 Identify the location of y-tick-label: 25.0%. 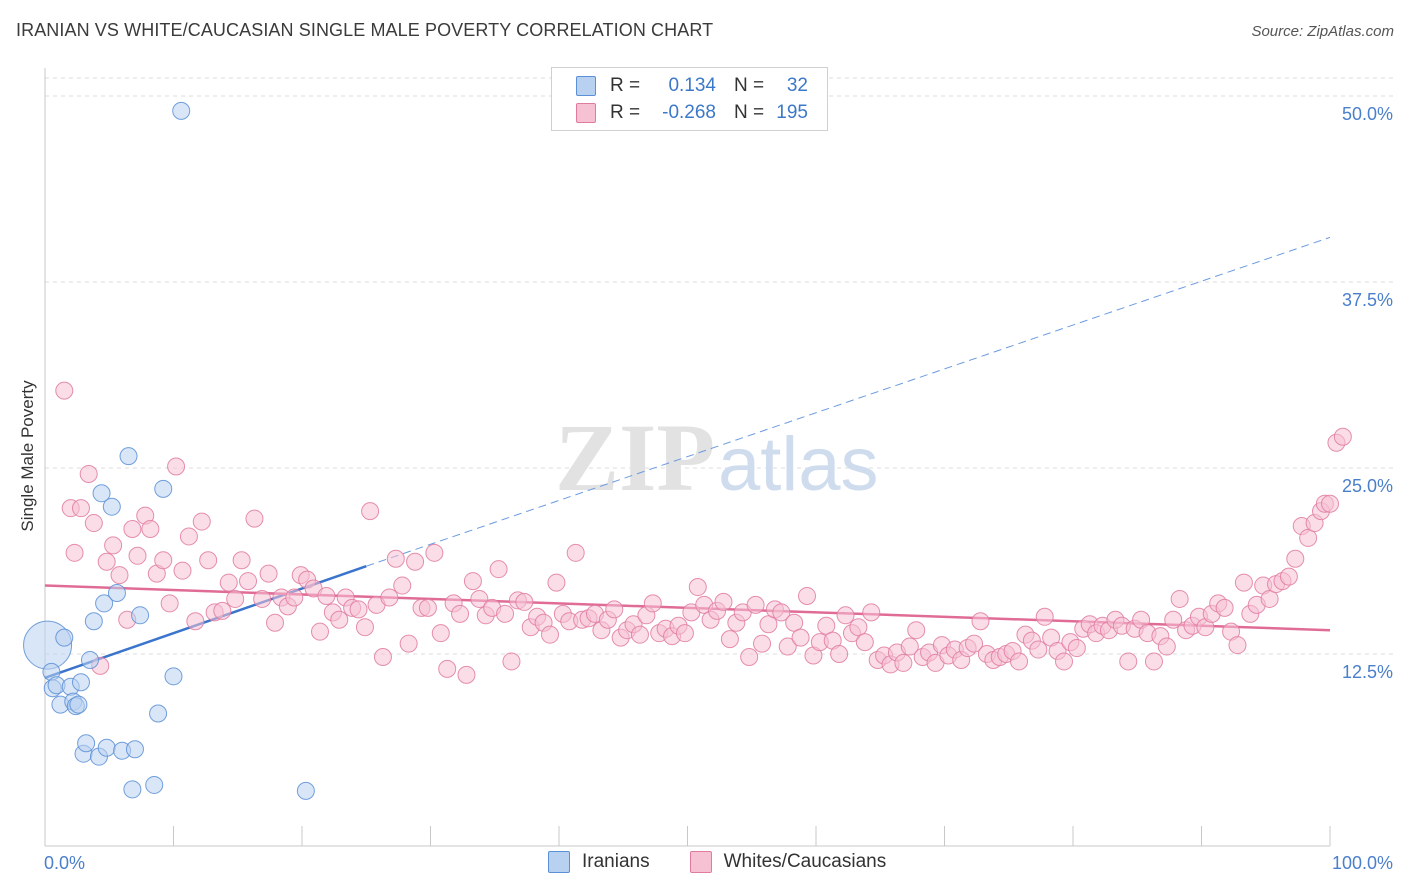
(1367, 486).